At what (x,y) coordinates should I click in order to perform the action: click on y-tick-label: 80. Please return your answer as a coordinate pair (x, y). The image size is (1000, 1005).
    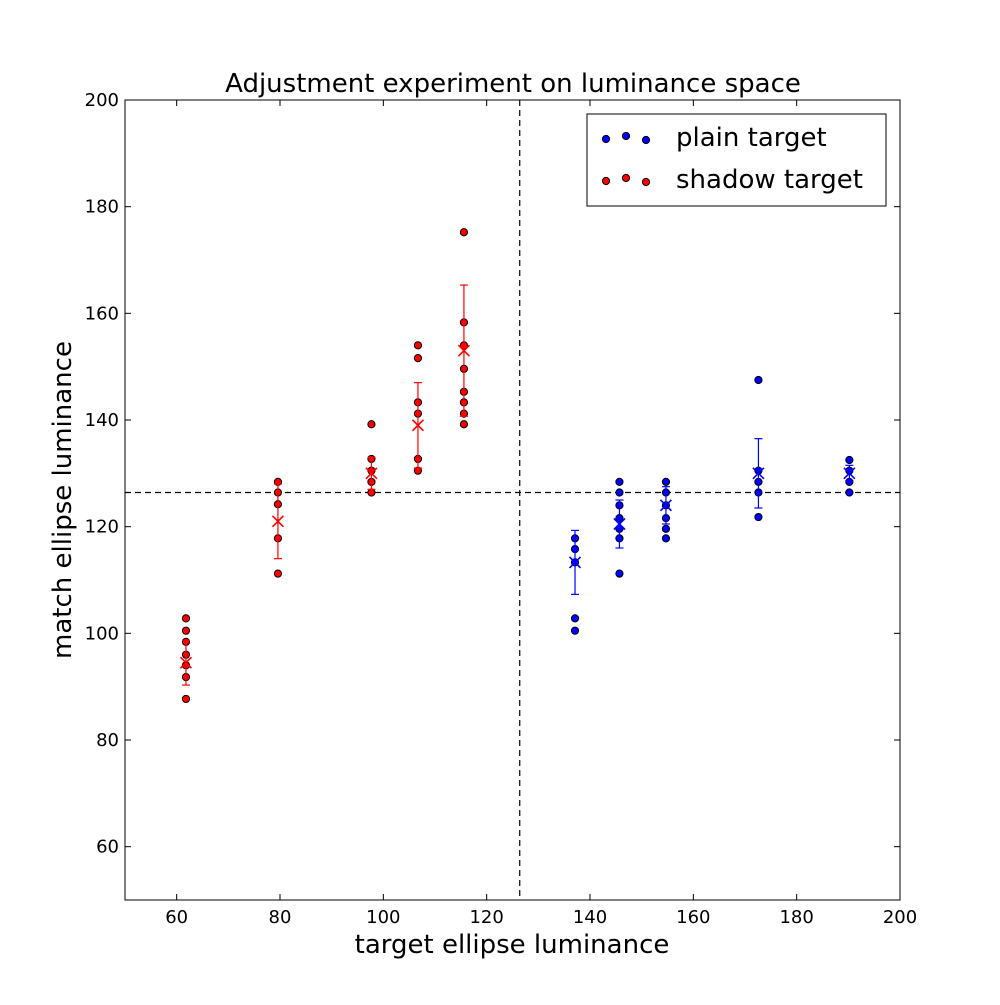
    Looking at the image, I should click on (107, 740).